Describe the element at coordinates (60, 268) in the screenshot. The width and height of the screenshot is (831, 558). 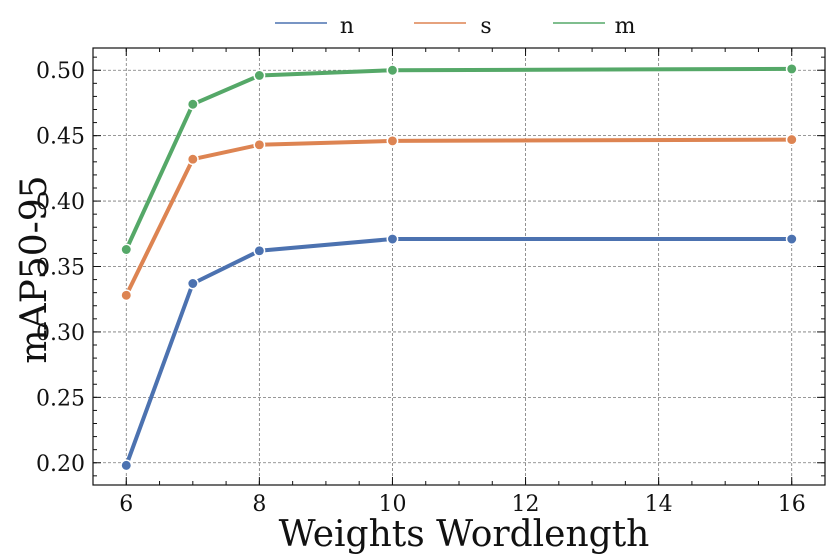
I see `y-tick-label: 0.35` at that location.